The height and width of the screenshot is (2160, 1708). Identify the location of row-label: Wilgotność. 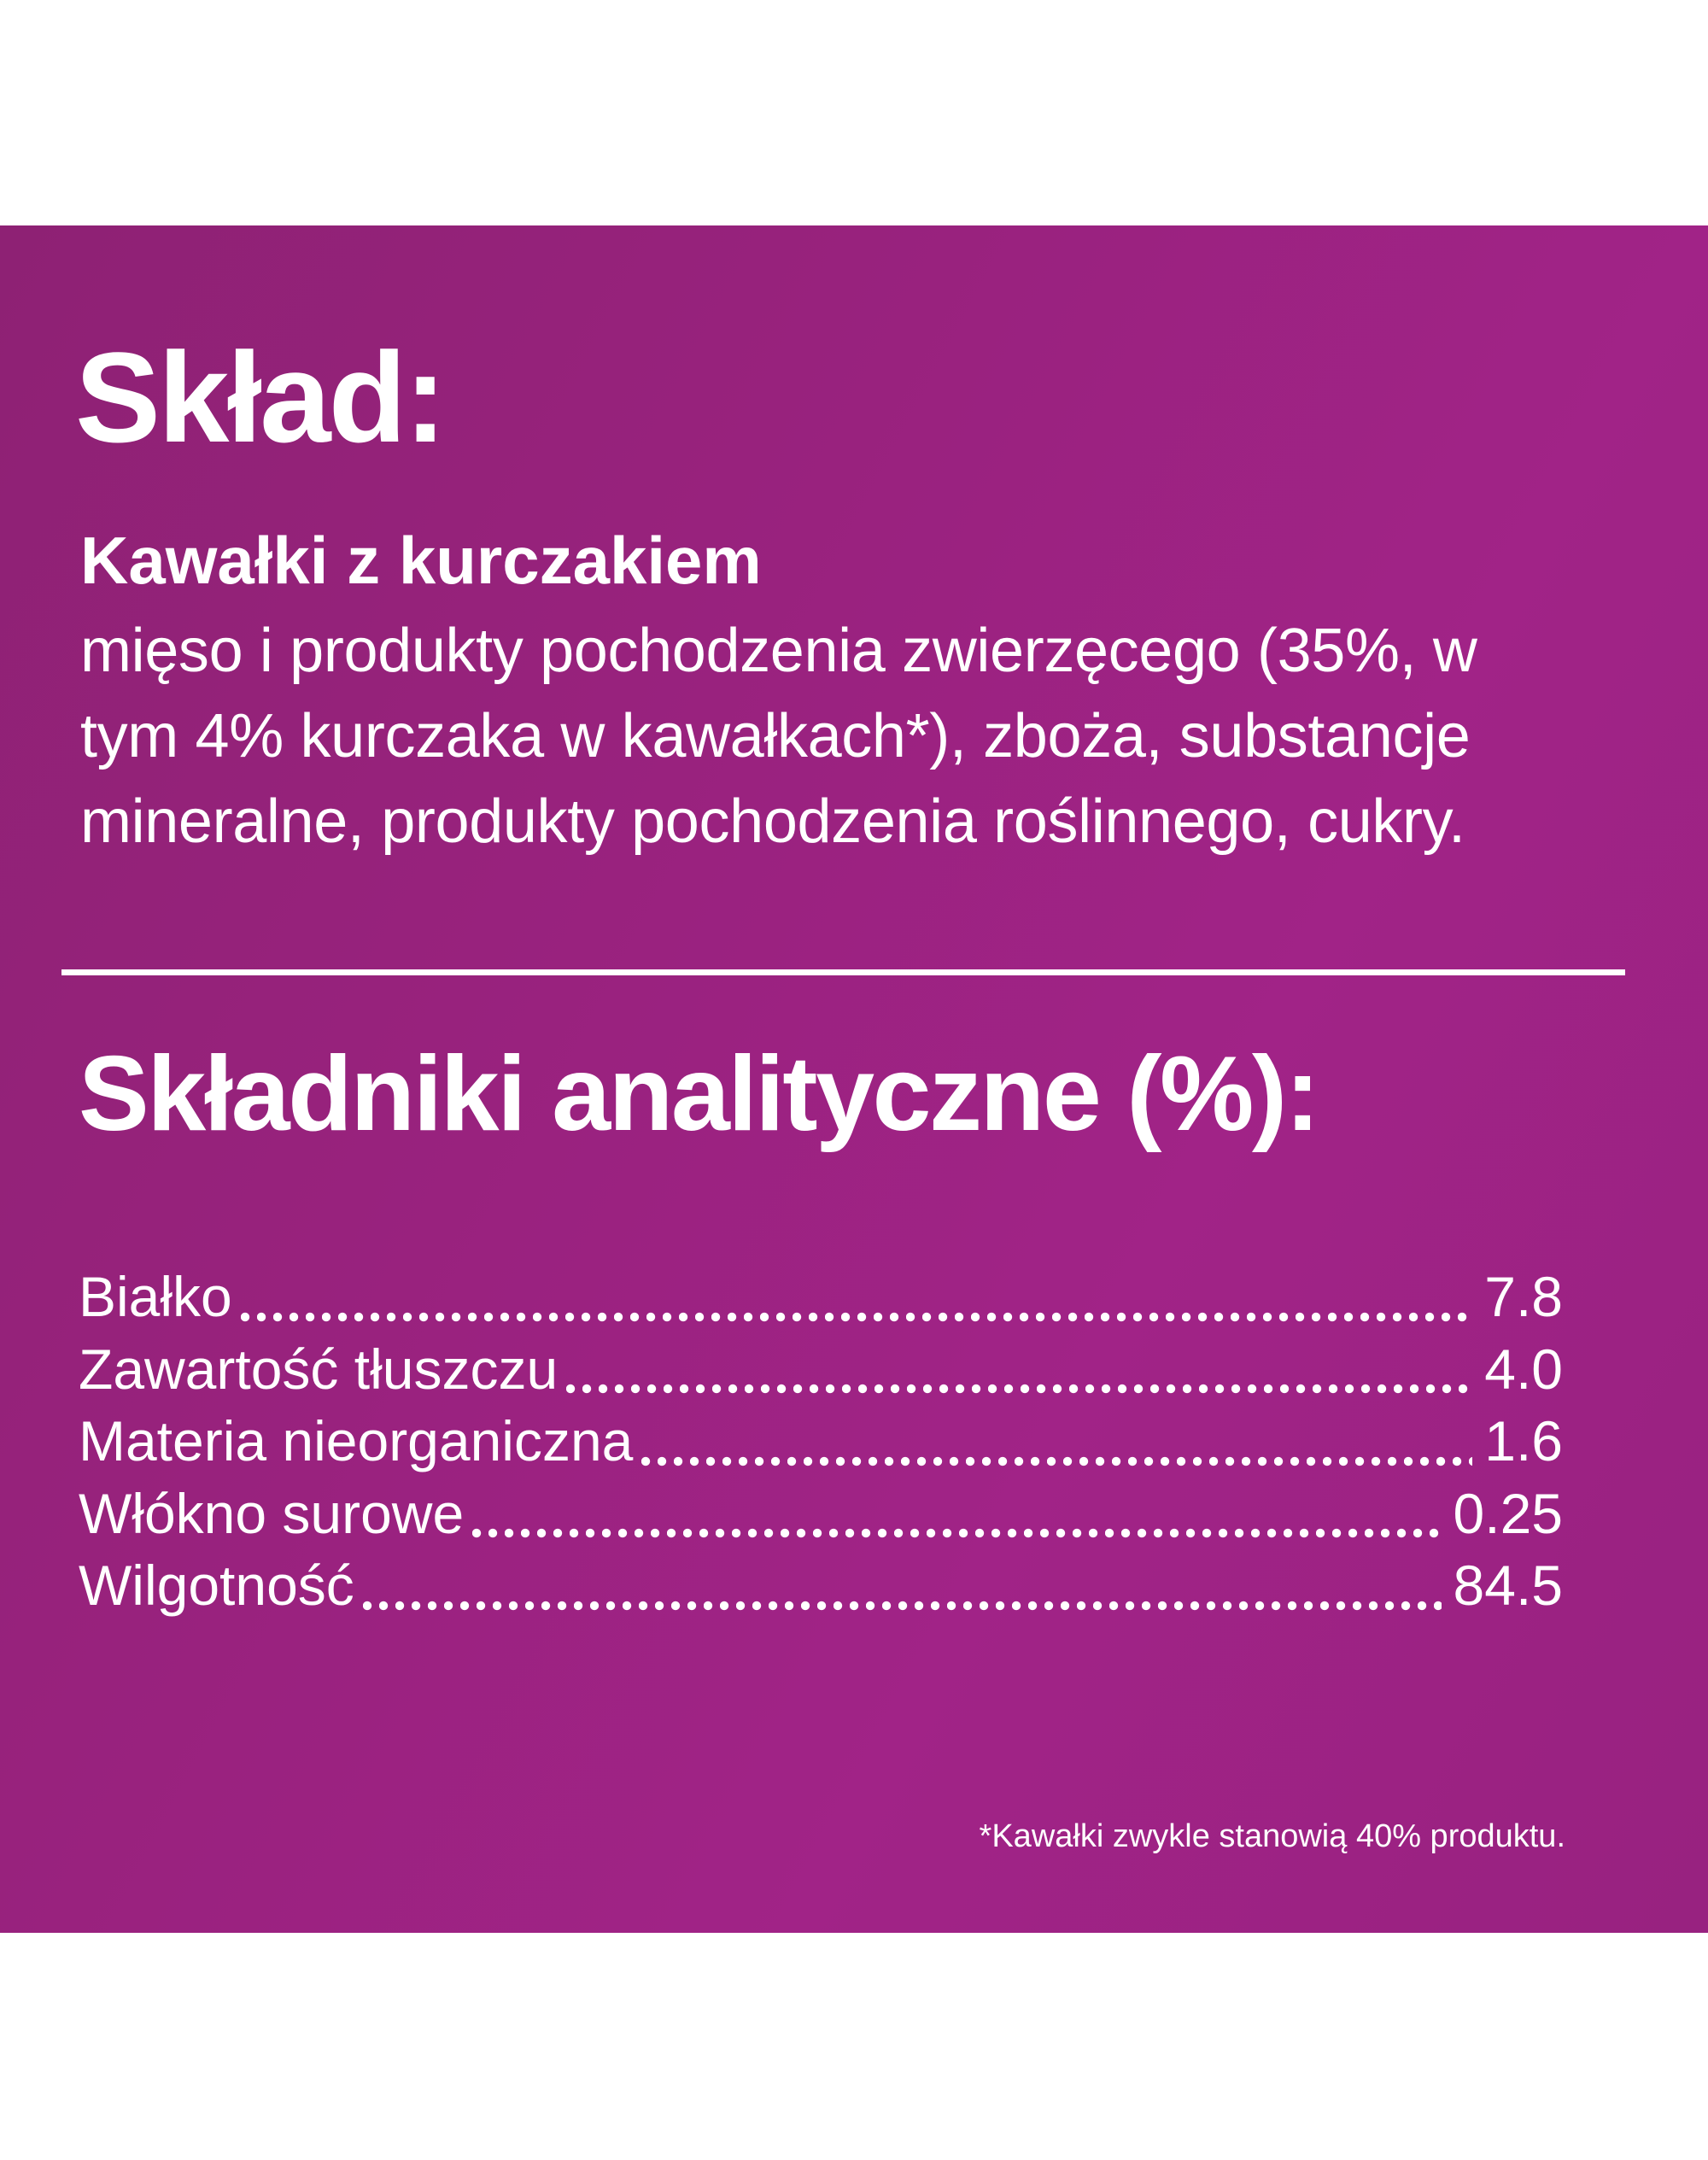
(216, 1586).